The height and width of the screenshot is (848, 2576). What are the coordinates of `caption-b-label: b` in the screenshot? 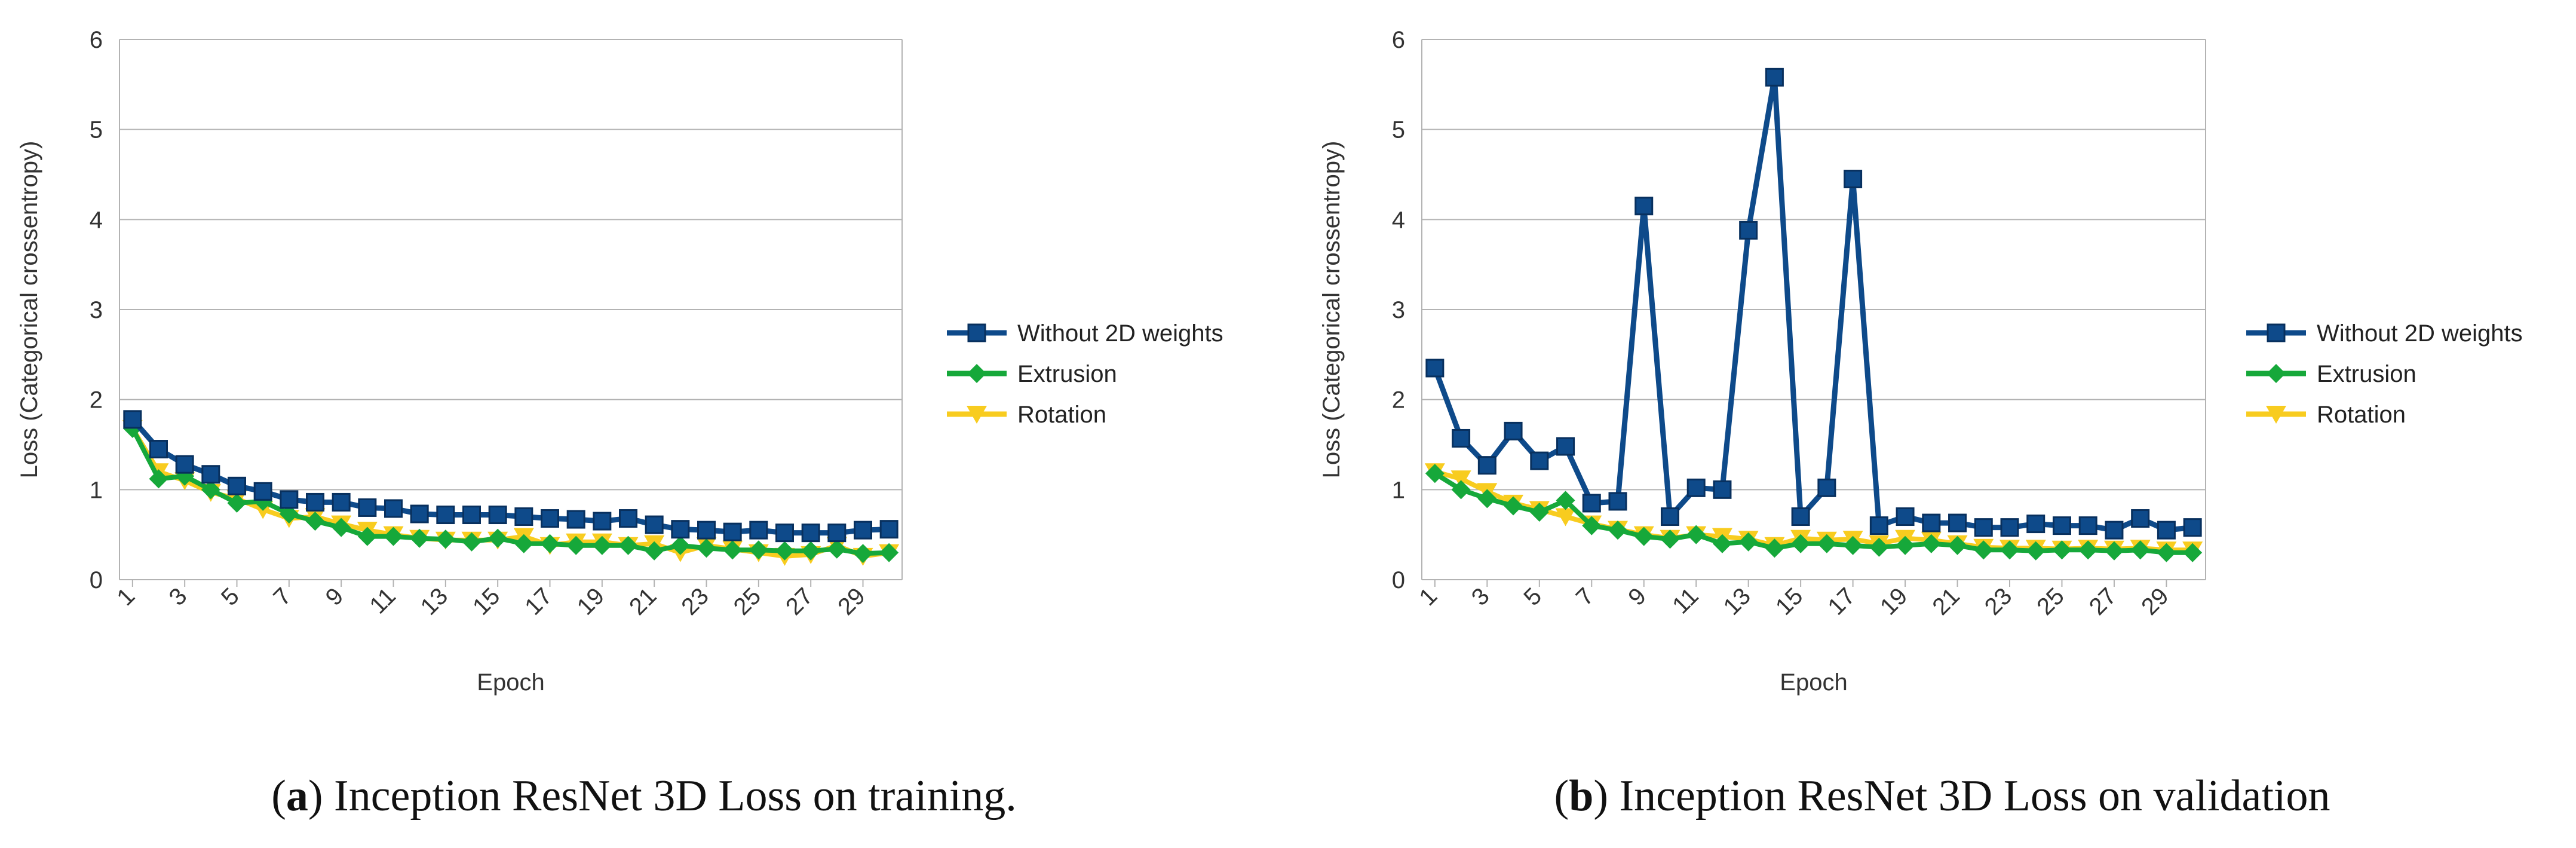 It's located at (1581, 796).